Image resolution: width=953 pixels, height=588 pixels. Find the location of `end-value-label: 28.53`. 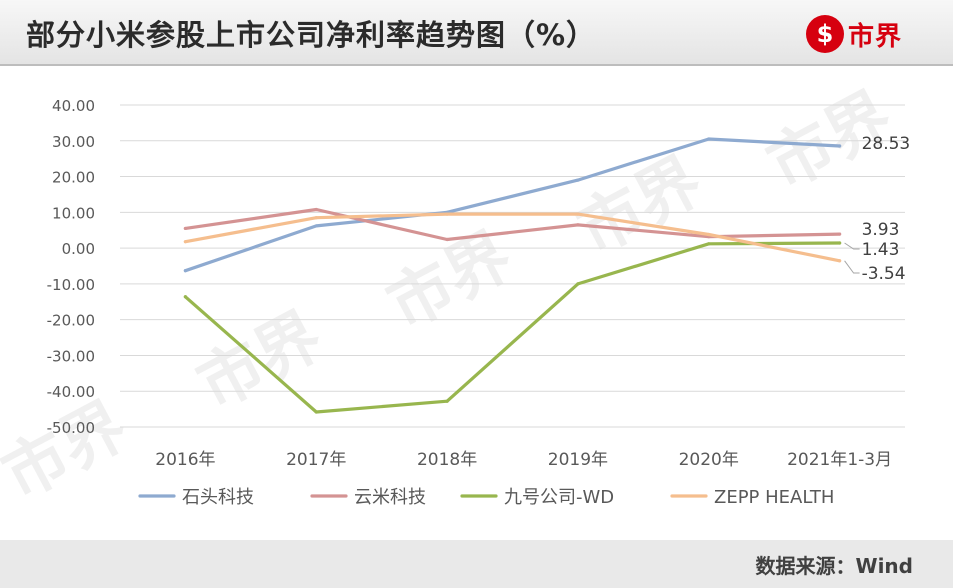

end-value-label: 28.53 is located at coordinates (886, 144).